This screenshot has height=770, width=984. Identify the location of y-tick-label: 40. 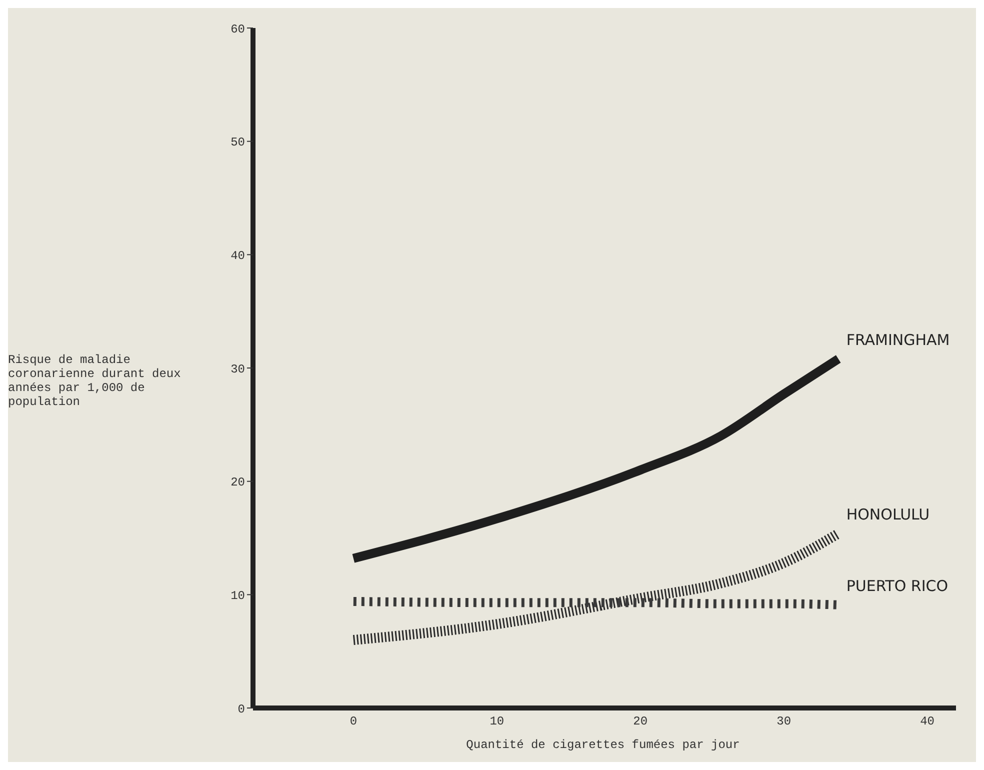
(237, 255).